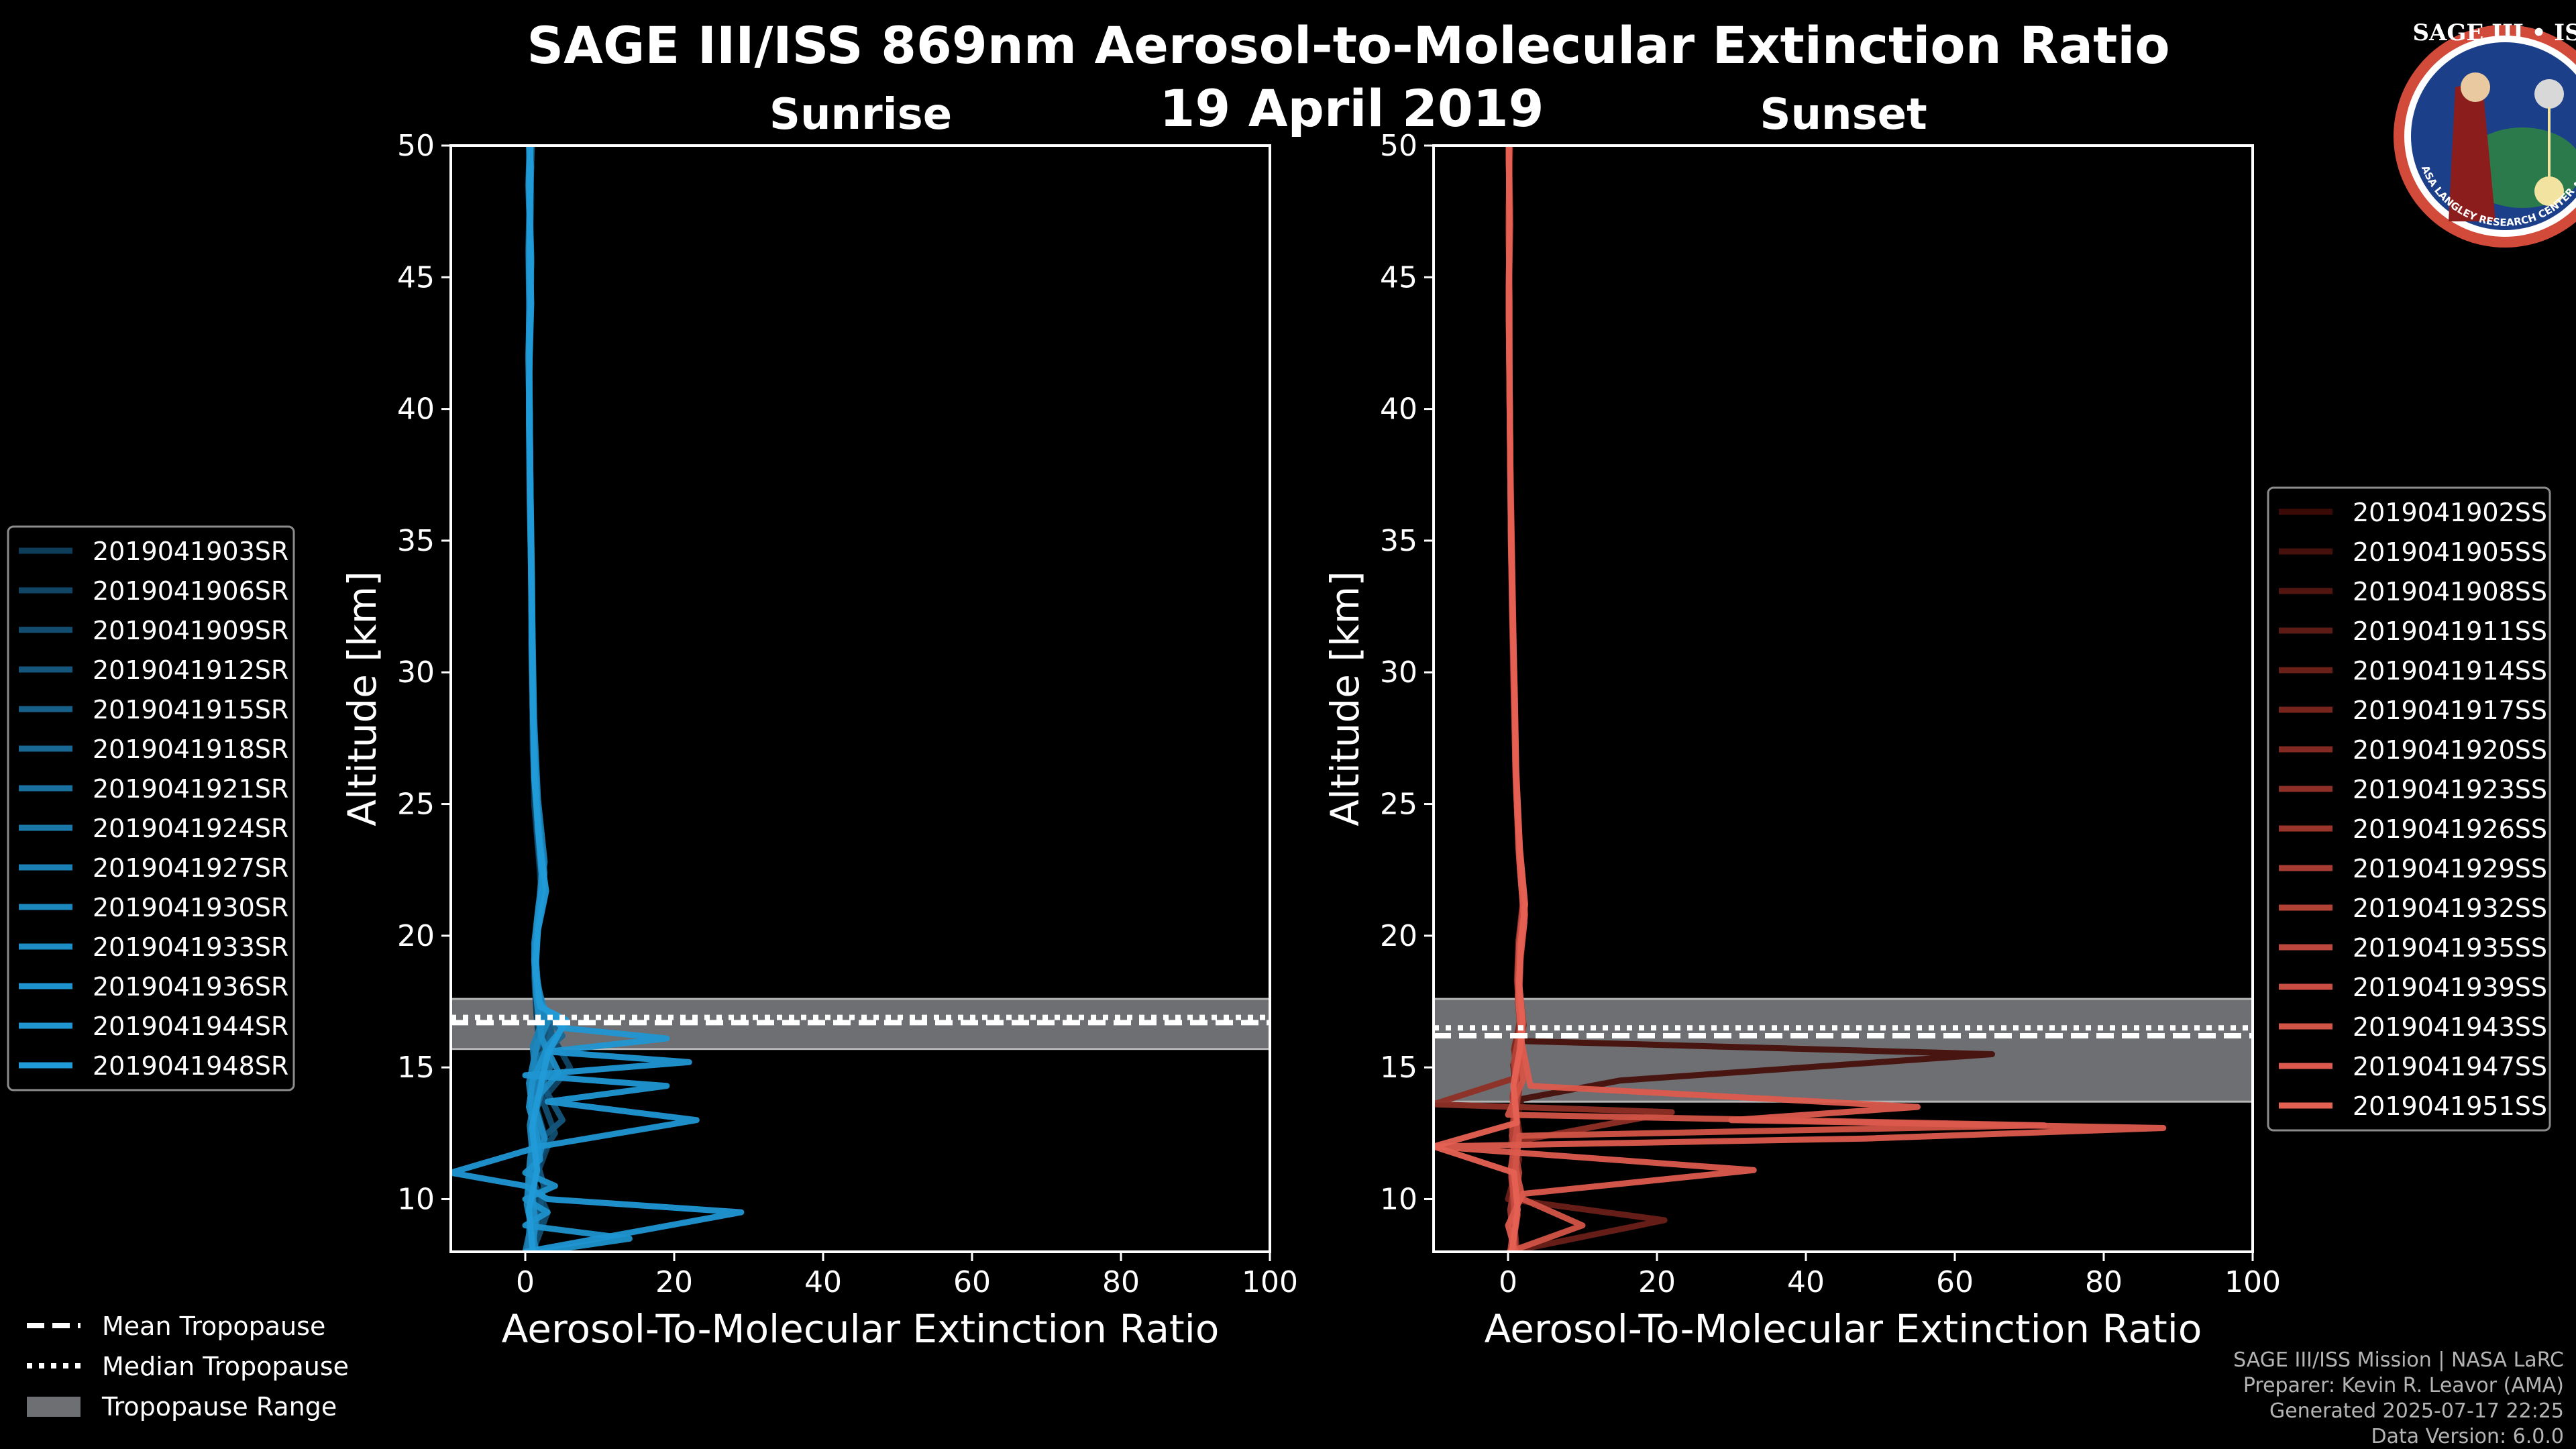 The height and width of the screenshot is (1449, 2576). I want to click on sunset-x-tick-label: 60, so click(1955, 1282).